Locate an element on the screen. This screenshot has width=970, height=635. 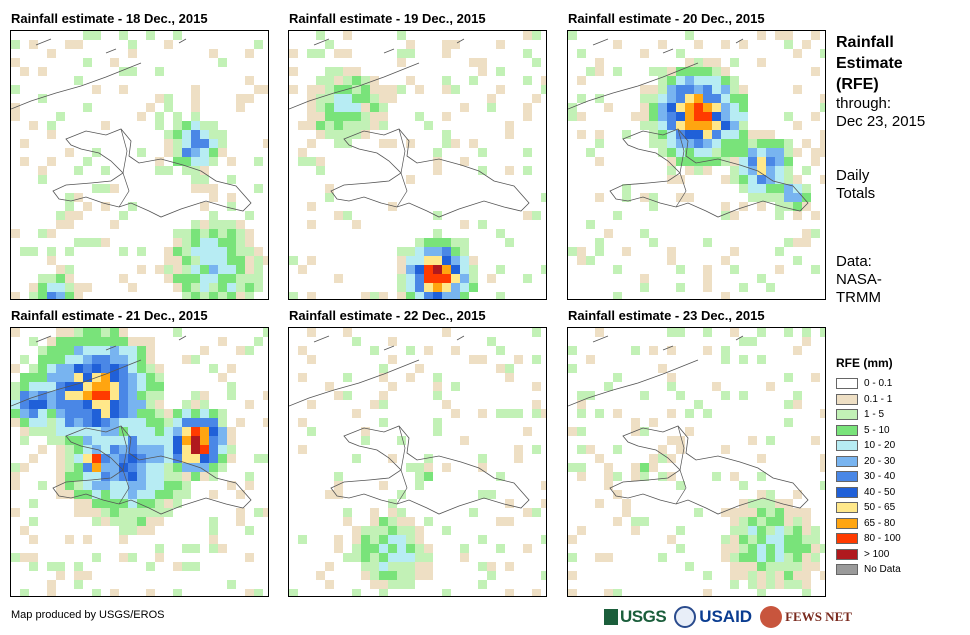
legend-swatch is located at coordinates (847, 430).